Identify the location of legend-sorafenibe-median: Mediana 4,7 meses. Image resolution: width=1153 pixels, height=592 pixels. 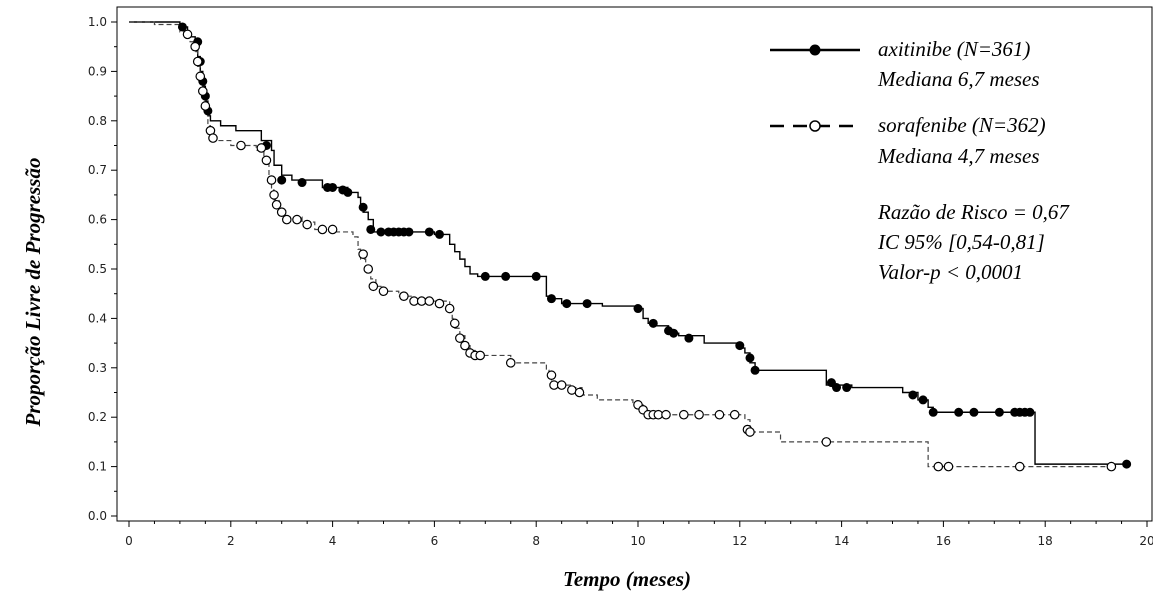
(958, 156).